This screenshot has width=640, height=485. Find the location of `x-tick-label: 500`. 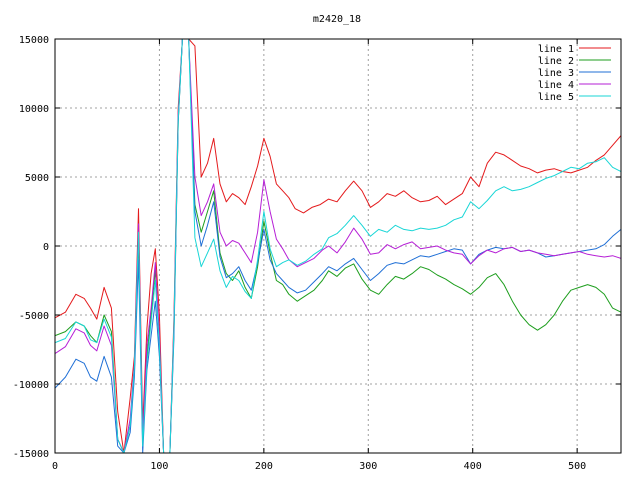

x-tick-label: 500 is located at coordinates (577, 466).